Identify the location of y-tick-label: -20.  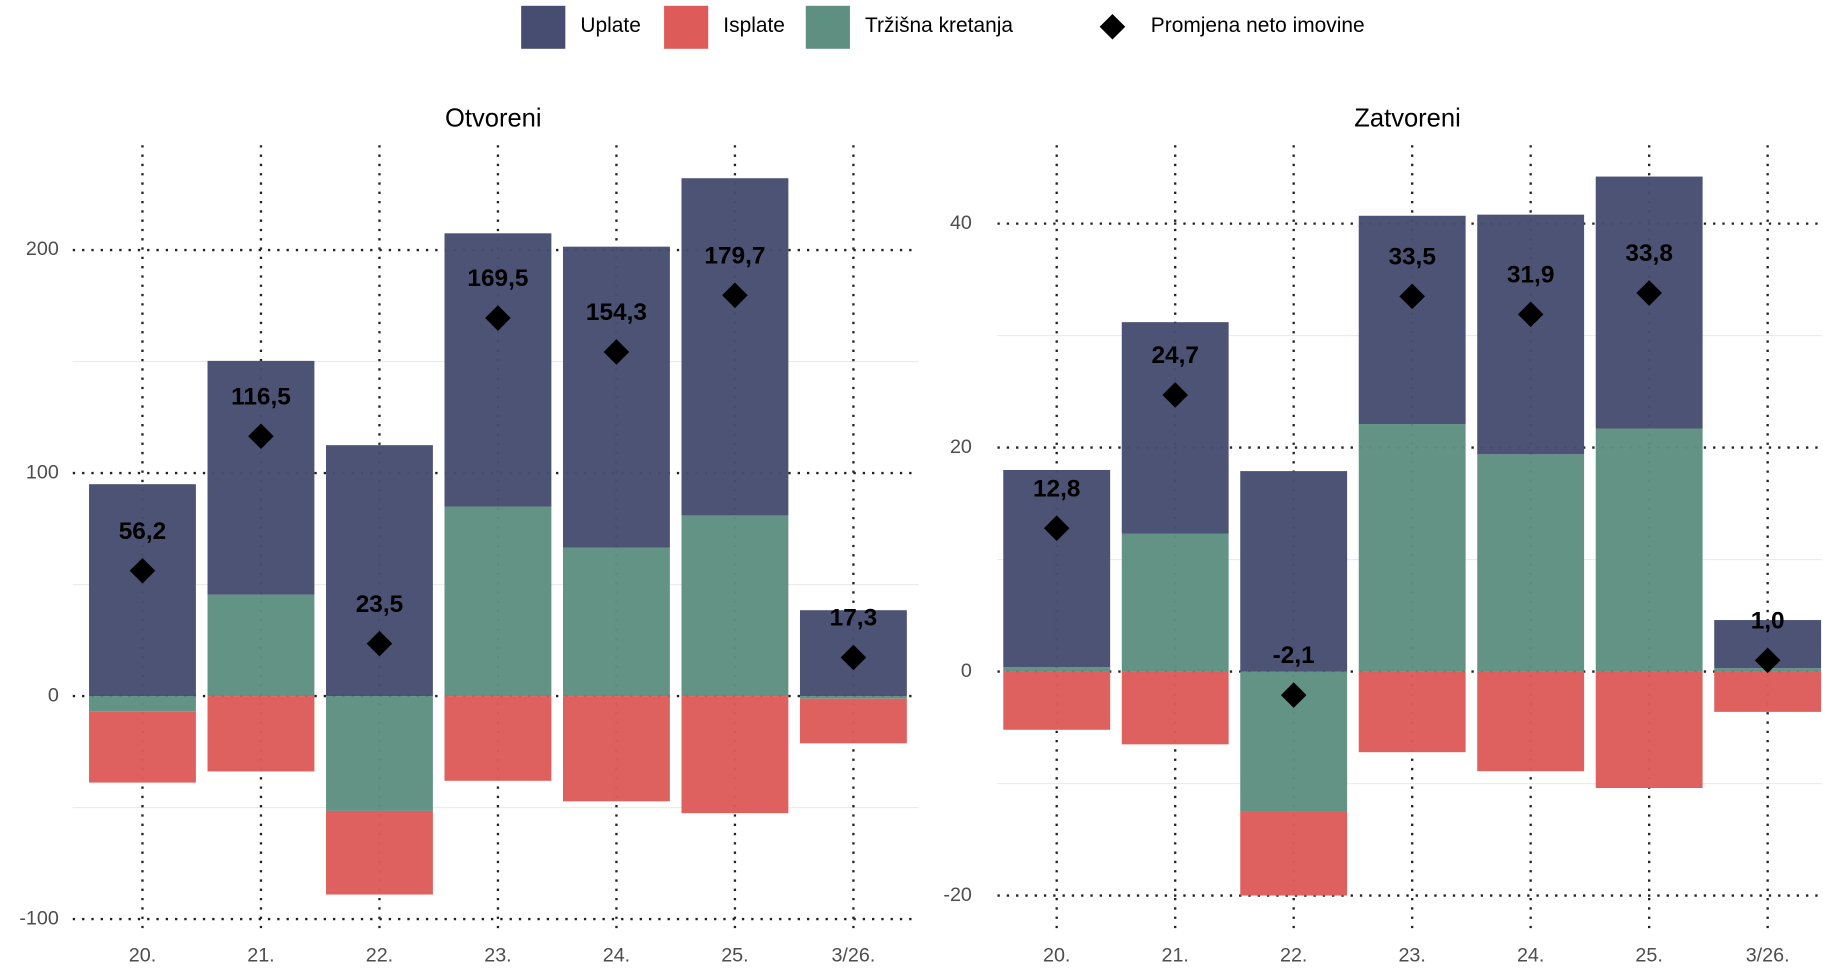
(957, 895).